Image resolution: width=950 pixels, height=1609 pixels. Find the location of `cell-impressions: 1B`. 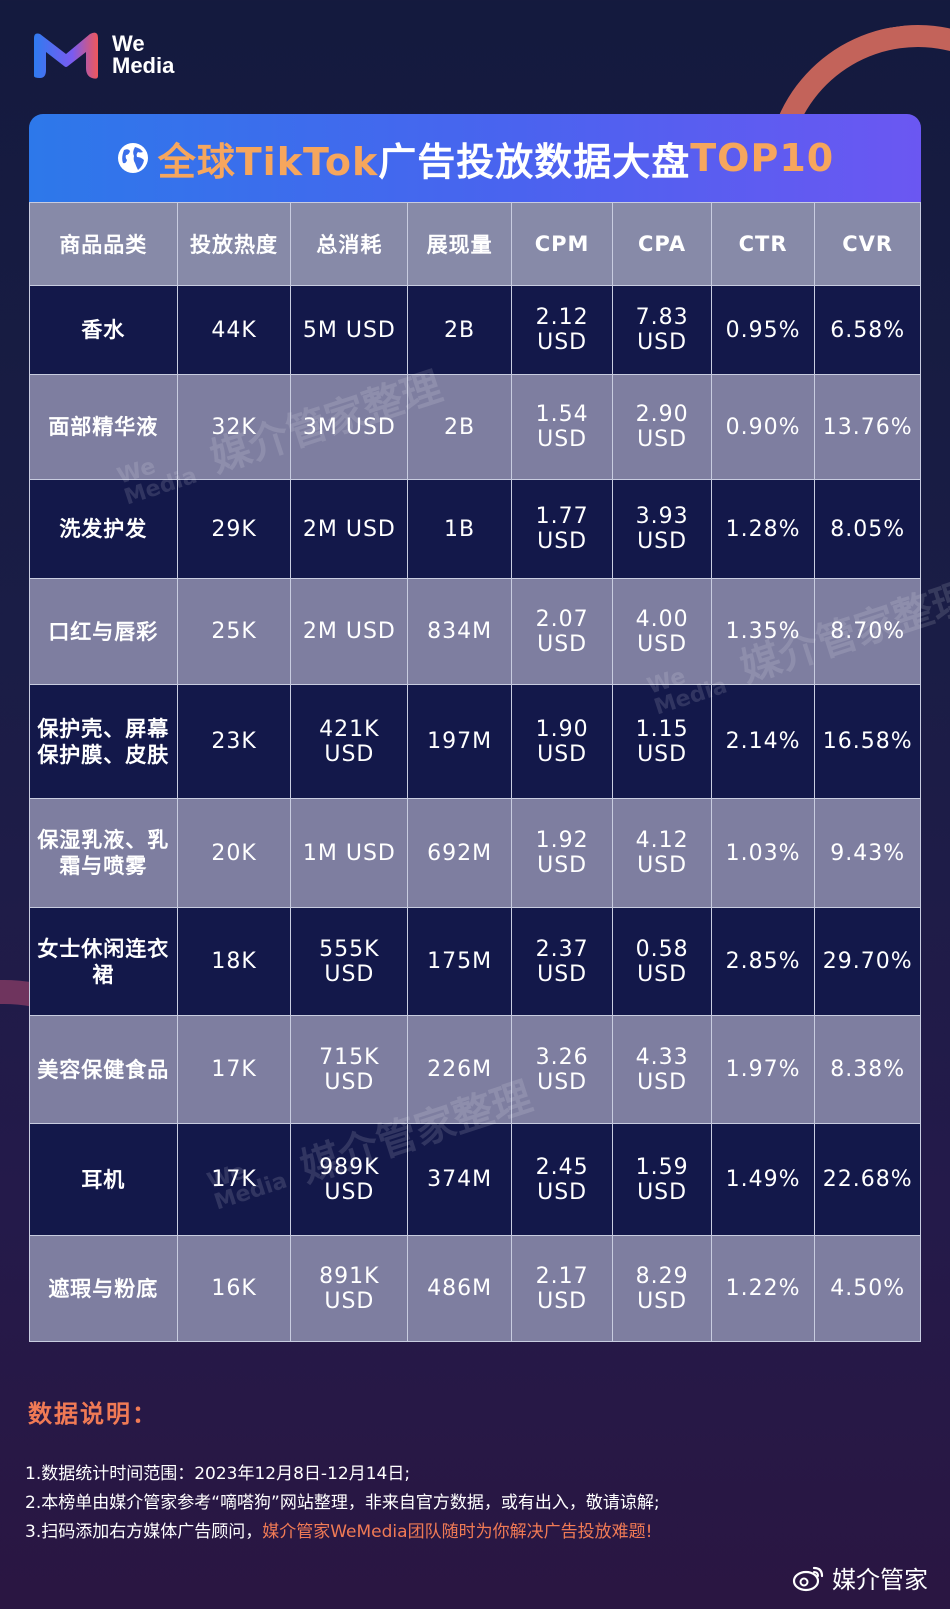

cell-impressions: 1B is located at coordinates (459, 529).